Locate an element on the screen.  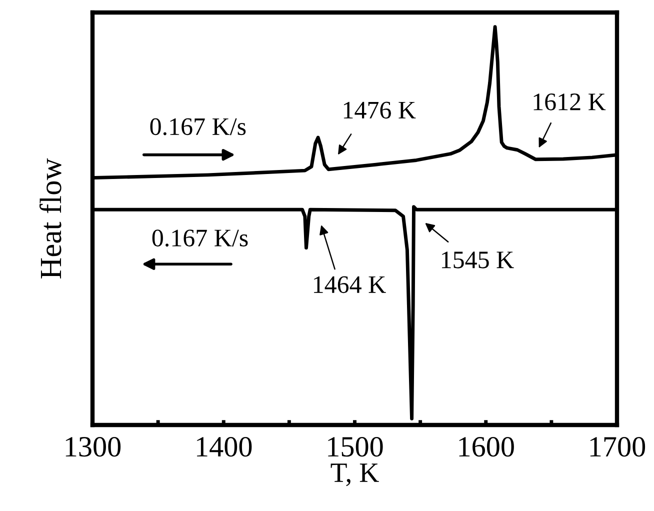
annotation: 1545 K is located at coordinates (478, 260).